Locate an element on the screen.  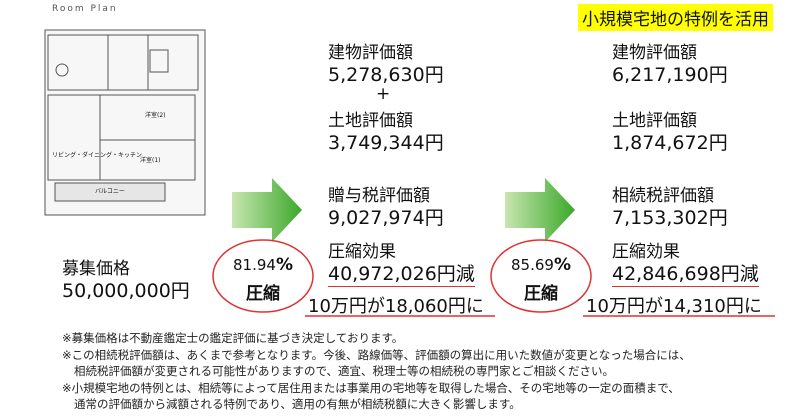
value: 1,874,672円 is located at coordinates (670, 143).